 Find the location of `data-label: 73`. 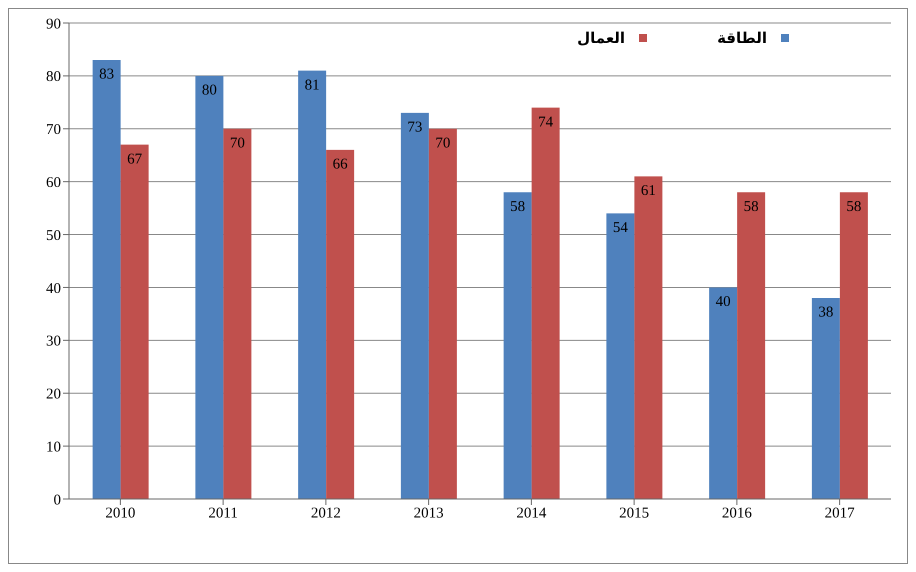

data-label: 73 is located at coordinates (414, 128).